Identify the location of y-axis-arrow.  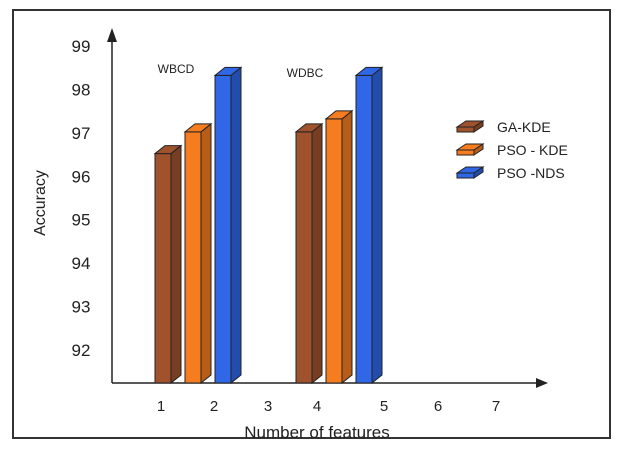
(112, 35).